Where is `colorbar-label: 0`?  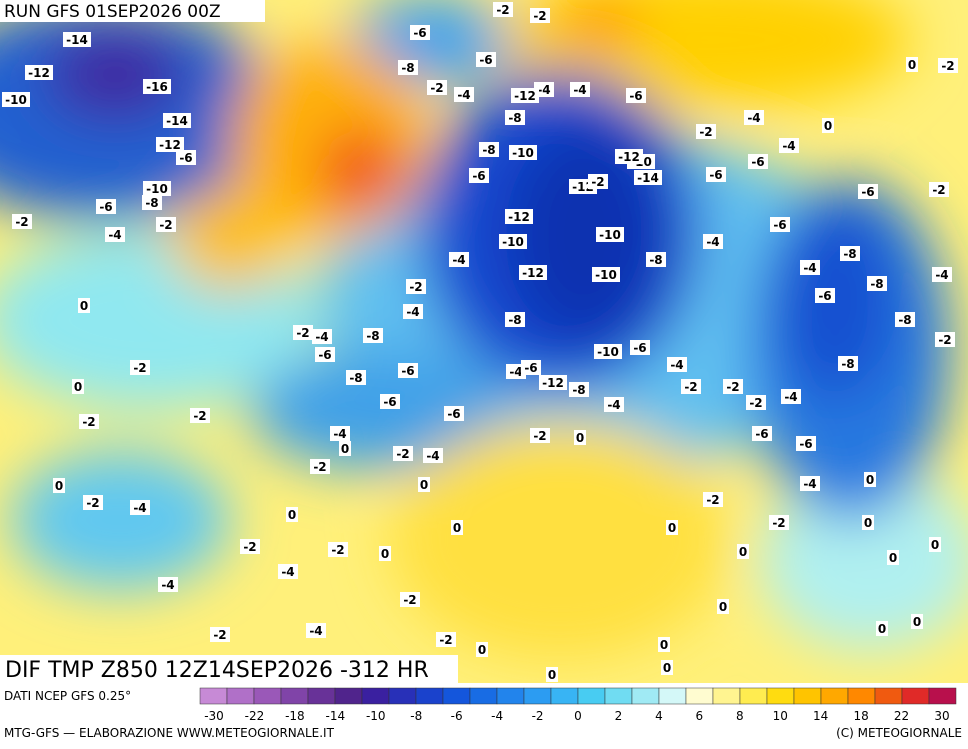 colorbar-label: 0 is located at coordinates (578, 716).